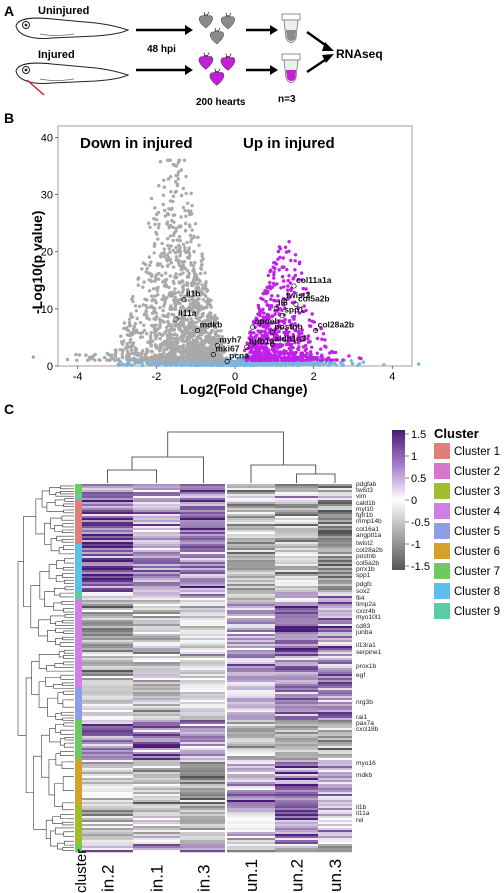 The height and width of the screenshot is (893, 504). Describe the element at coordinates (364, 775) in the screenshot. I see `gene-row-label: mdkb` at that location.